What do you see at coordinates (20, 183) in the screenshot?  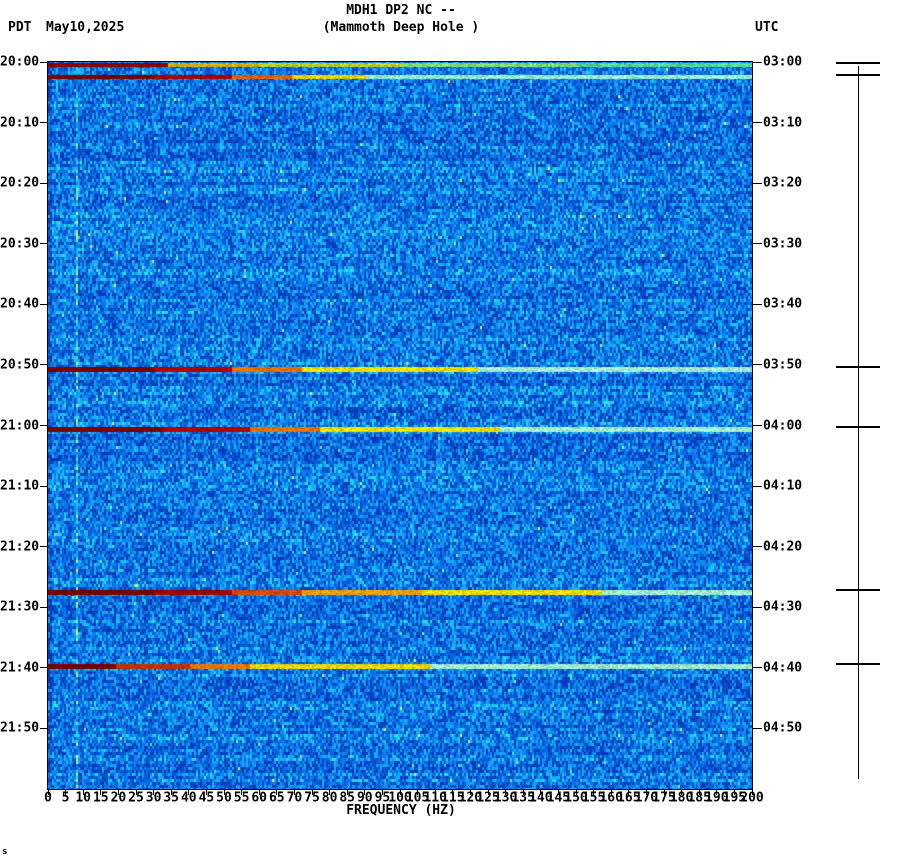 I see `left-time-label: 20:20` at bounding box center [20, 183].